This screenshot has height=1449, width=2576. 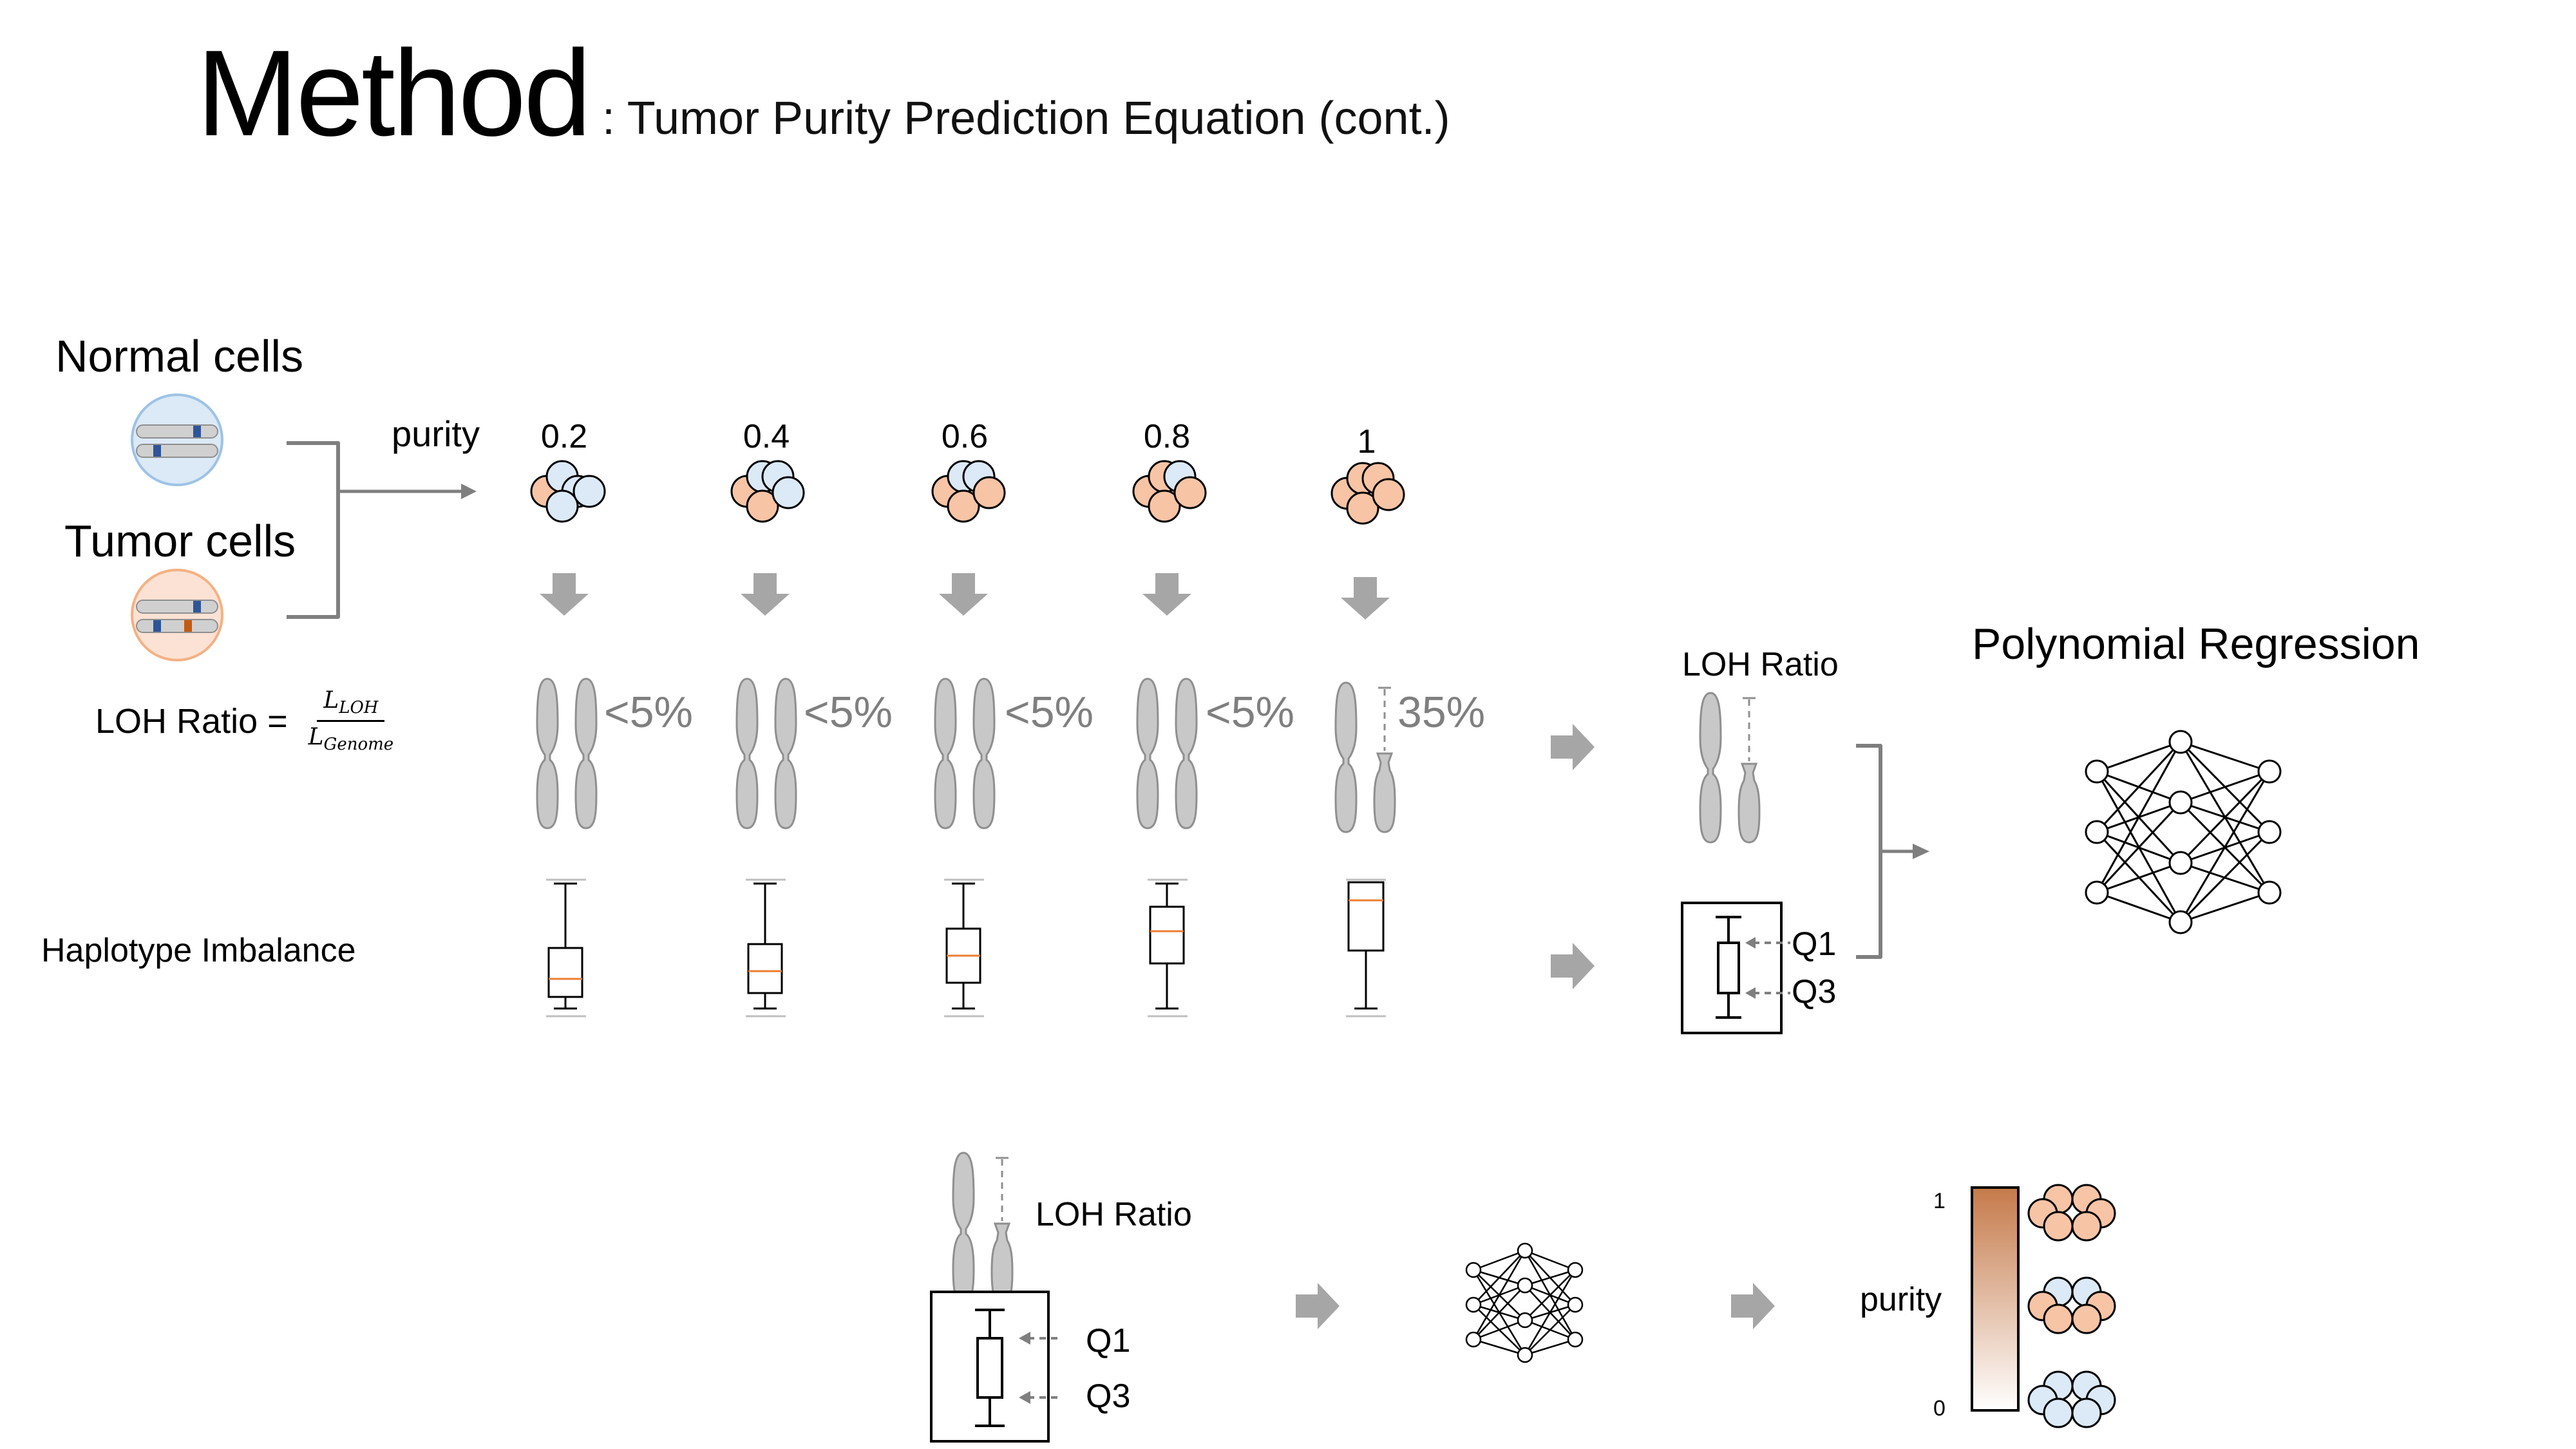 What do you see at coordinates (1735, 968) in the screenshot?
I see `feature-box-plot` at bounding box center [1735, 968].